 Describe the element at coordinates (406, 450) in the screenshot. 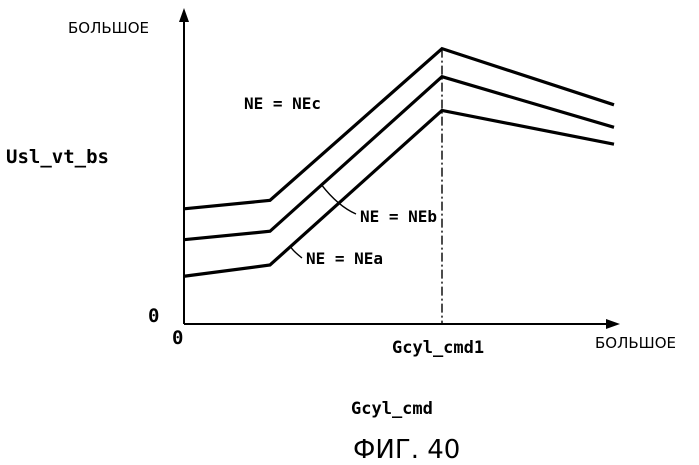

I see `figure-caption: ФИГ. 40` at that location.